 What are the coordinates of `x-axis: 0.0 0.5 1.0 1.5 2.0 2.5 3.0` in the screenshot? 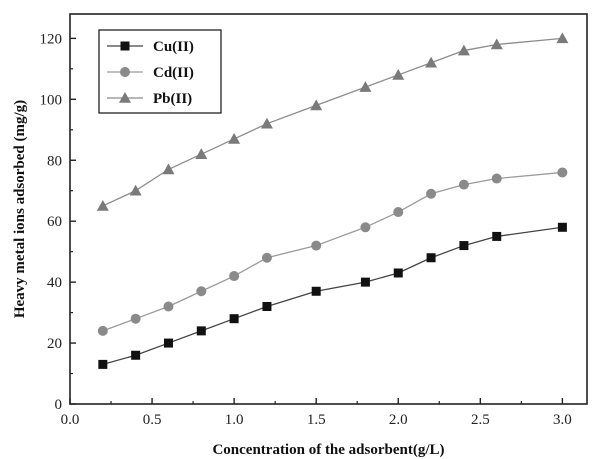 It's located at (316, 413).